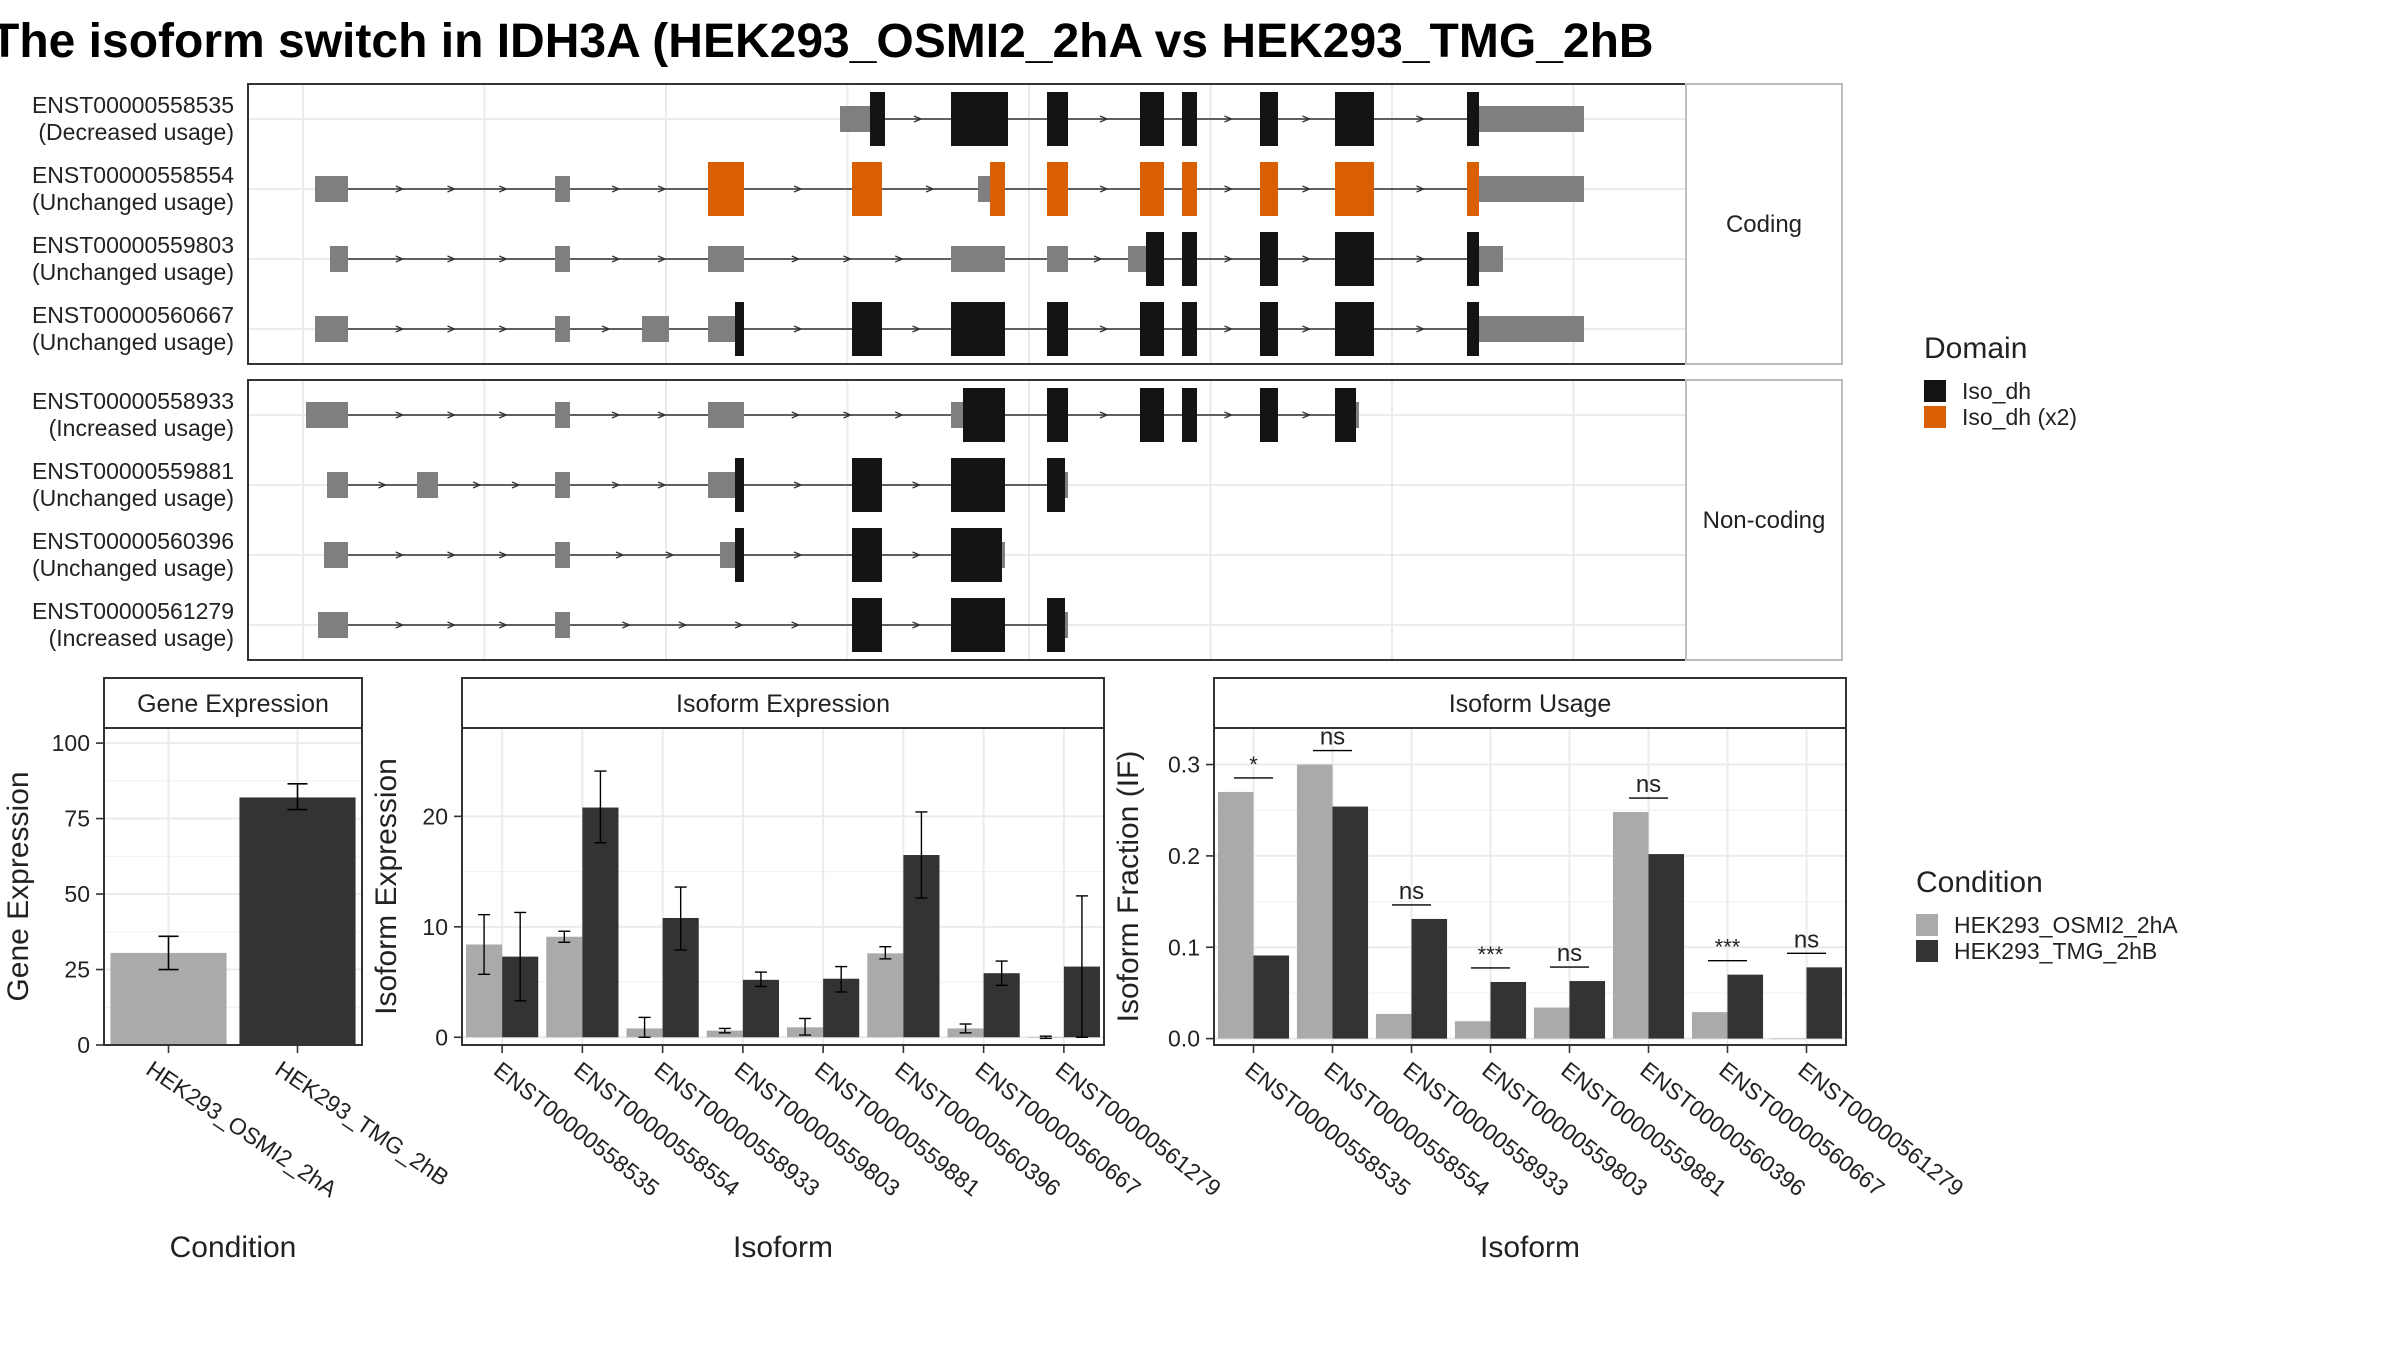 The width and height of the screenshot is (2400, 1350). Describe the element at coordinates (859, 415) in the screenshot. I see `transcript-row: ENST00000558933(Increased usage)` at that location.